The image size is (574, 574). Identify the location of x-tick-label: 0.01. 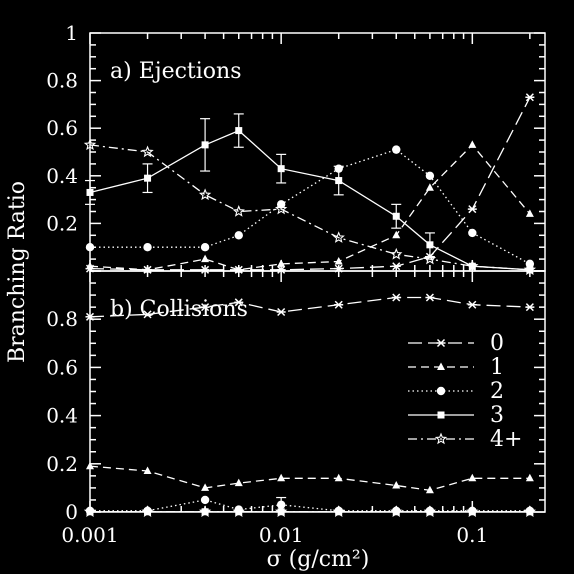
(281, 535).